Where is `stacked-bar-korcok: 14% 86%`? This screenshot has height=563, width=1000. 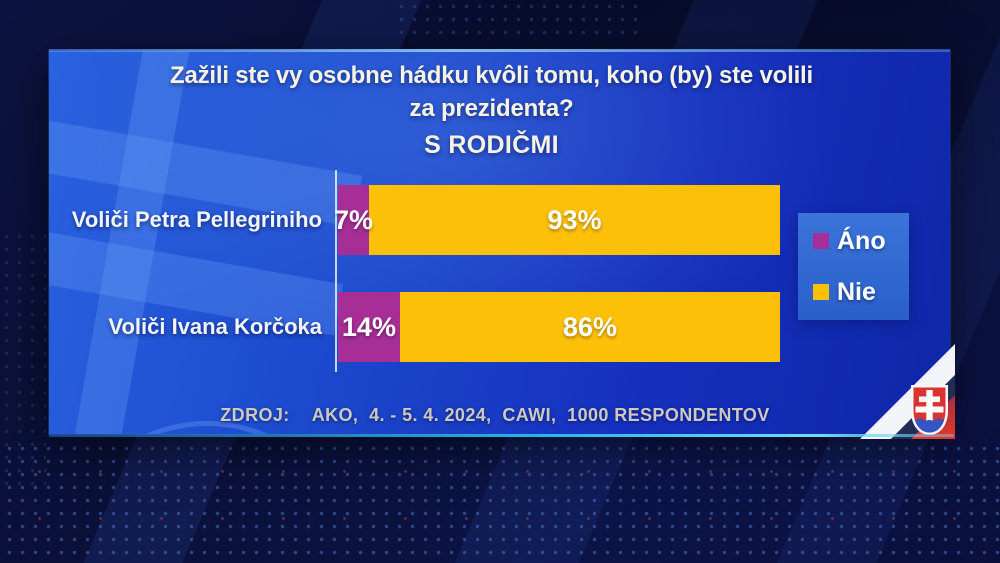 stacked-bar-korcok: 14% 86% is located at coordinates (559, 327).